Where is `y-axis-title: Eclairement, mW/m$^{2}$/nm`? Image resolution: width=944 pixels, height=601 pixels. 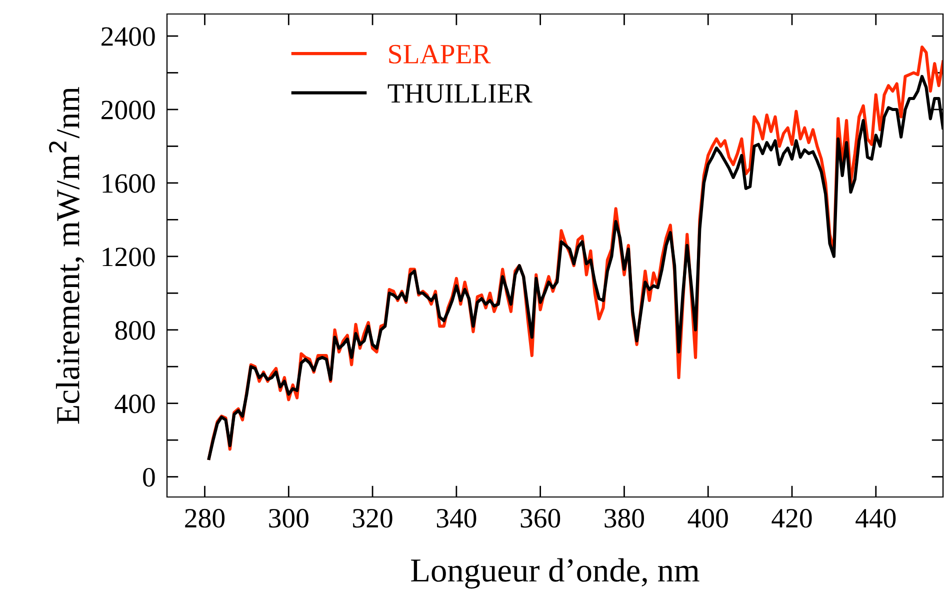 y-axis-title: Eclairement, mW/m$^{2}$/nm is located at coordinates (66, 255).